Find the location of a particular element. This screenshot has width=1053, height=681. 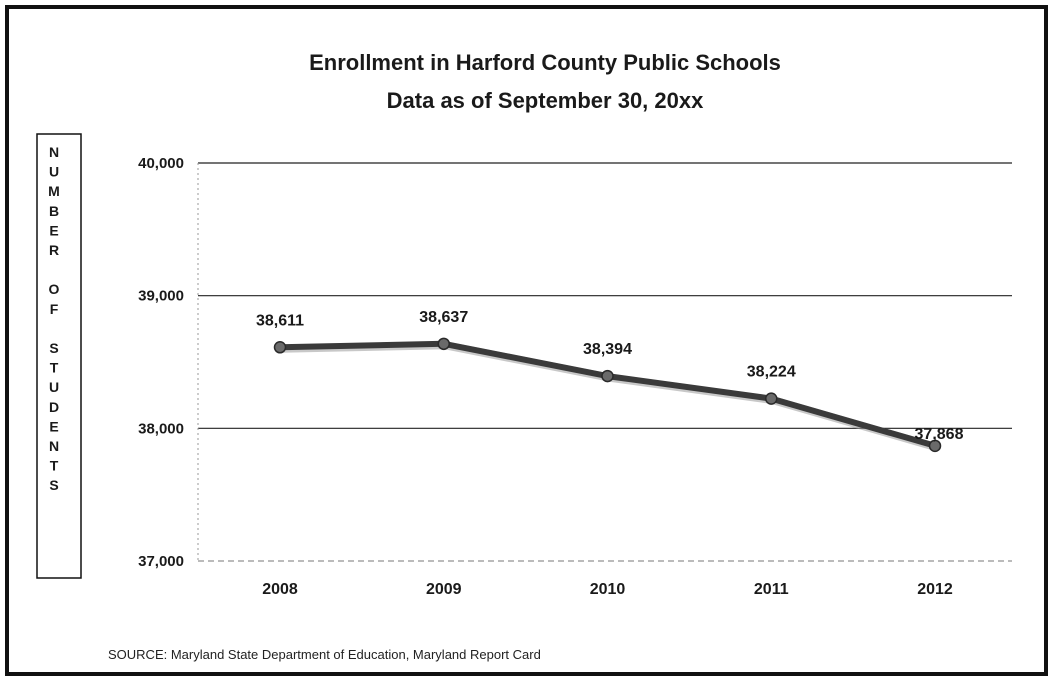

x-tick-label: 2011 is located at coordinates (771, 589).